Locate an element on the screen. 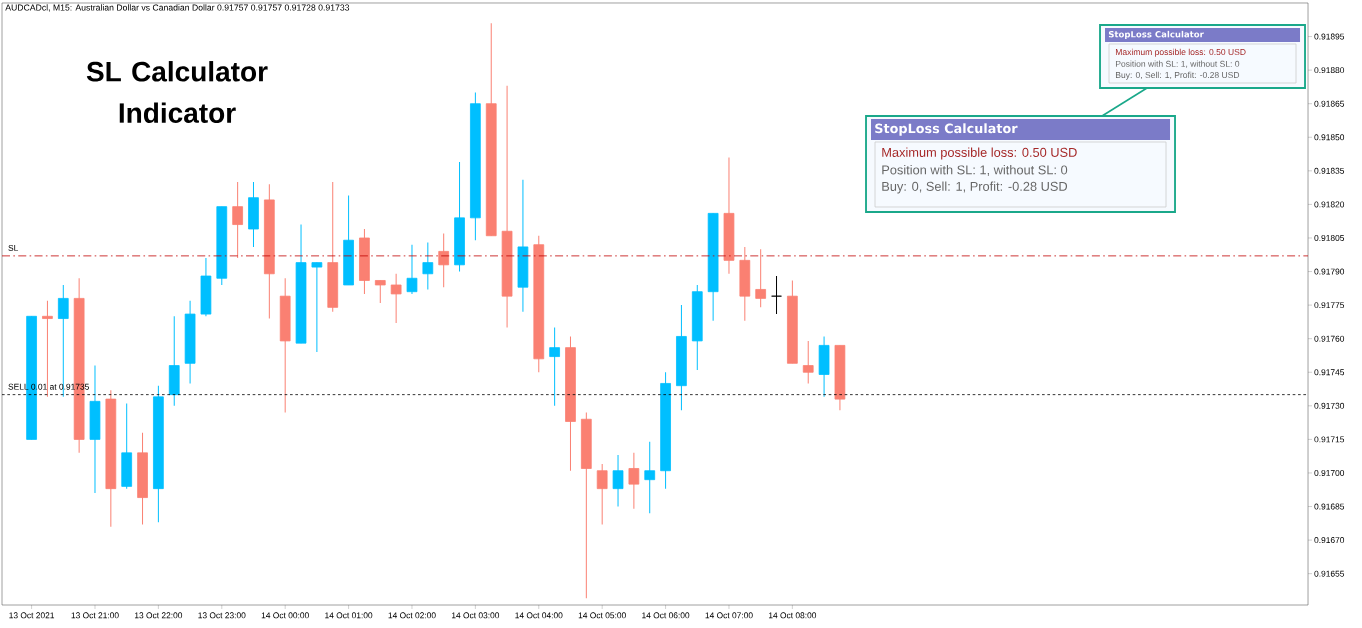  y-tick-label: 0.91730 is located at coordinates (1329, 405).